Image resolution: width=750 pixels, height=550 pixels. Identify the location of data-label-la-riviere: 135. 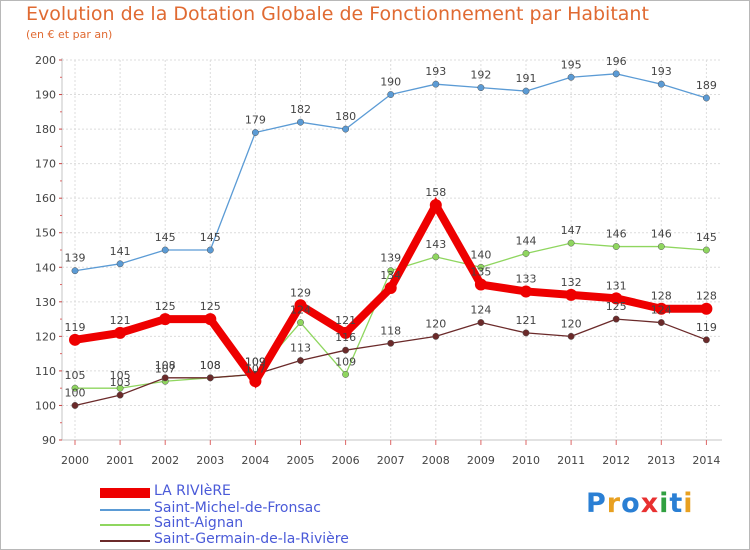
(480, 272).